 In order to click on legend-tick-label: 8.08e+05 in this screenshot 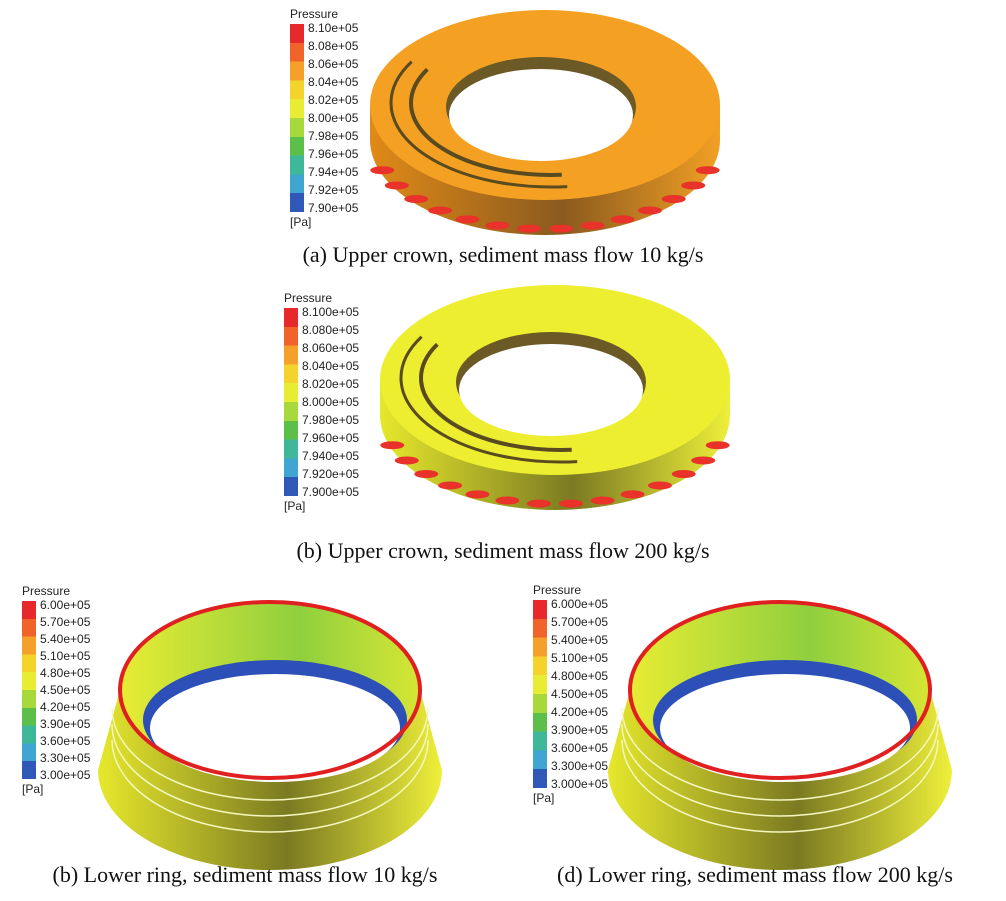, I will do `click(333, 46)`.